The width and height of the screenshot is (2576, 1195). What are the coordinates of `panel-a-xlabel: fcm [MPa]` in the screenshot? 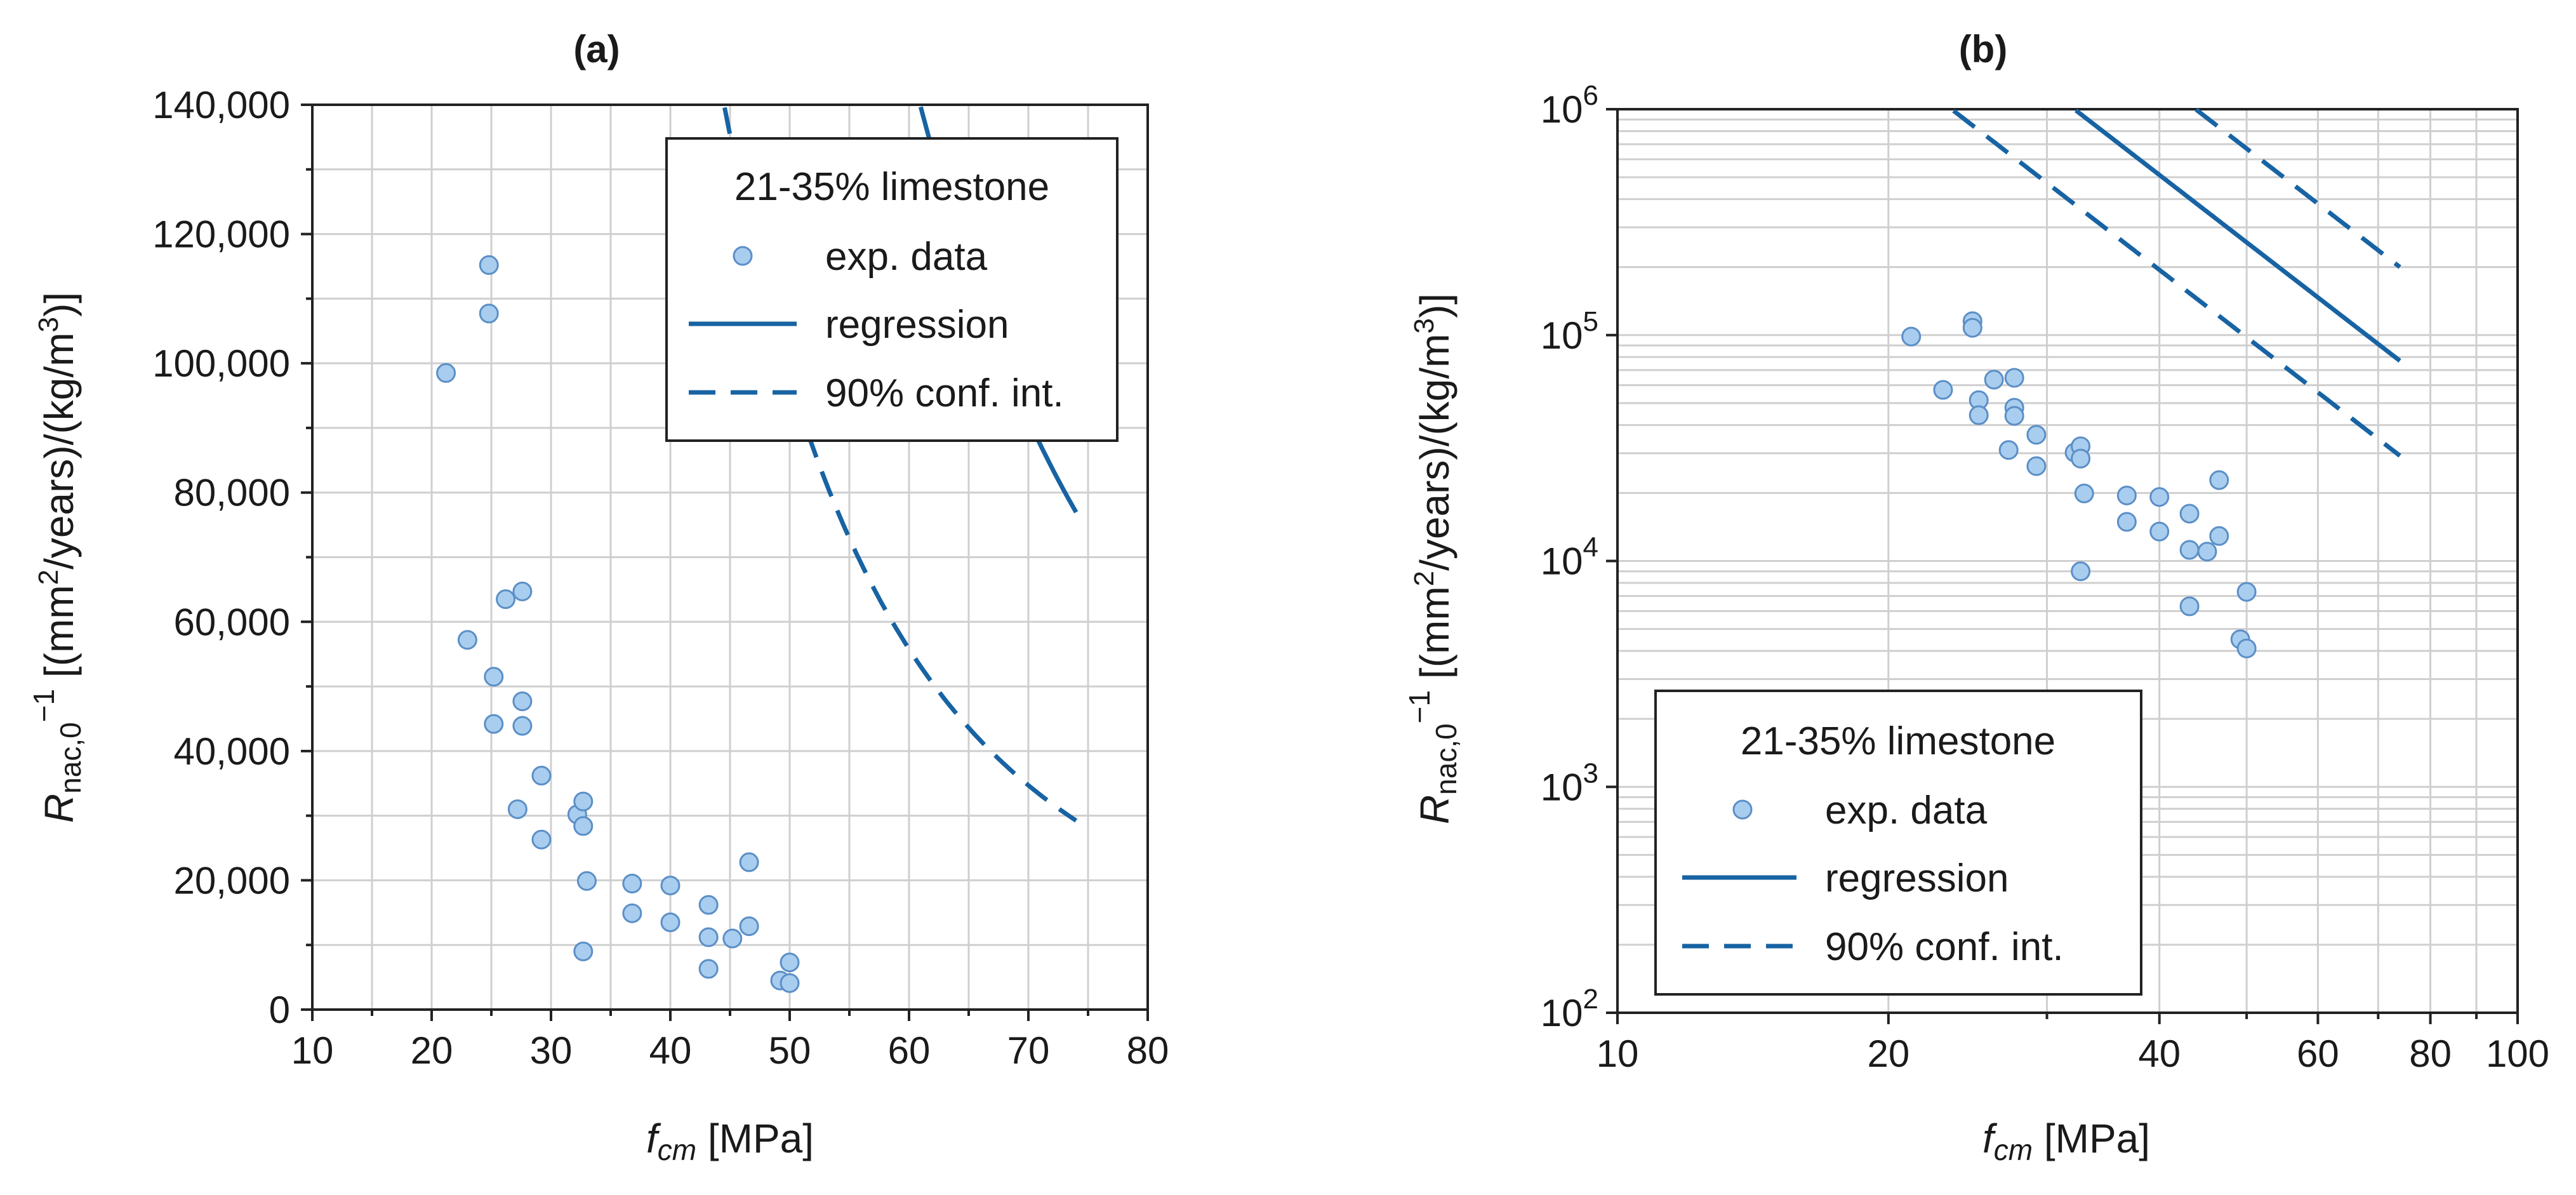 It's located at (730, 1141).